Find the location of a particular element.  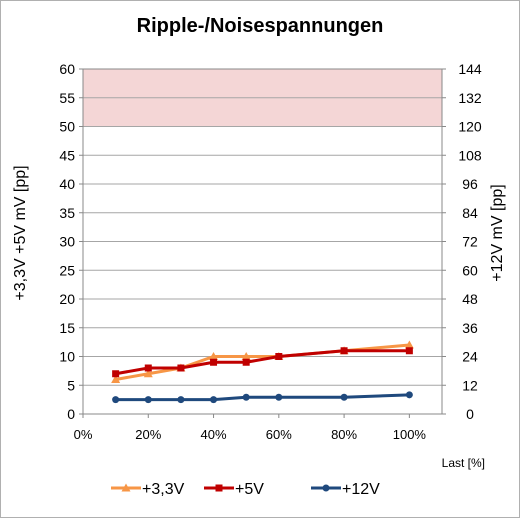

y-right-tick-label: 24 is located at coordinates (470, 357).